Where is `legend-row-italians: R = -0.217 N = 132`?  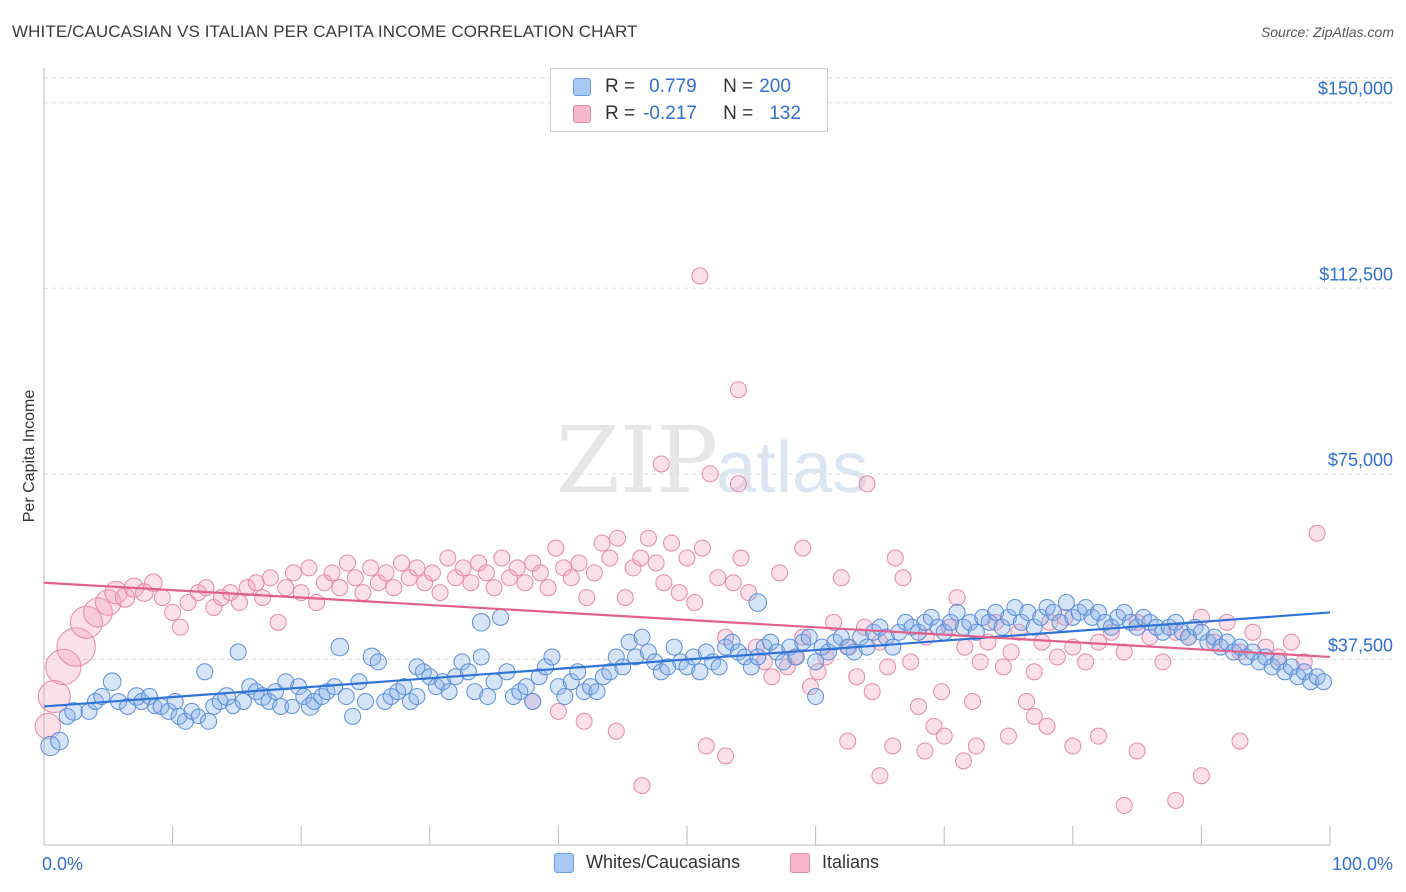
legend-row-italians: R = -0.217 N = 132 is located at coordinates (687, 114).